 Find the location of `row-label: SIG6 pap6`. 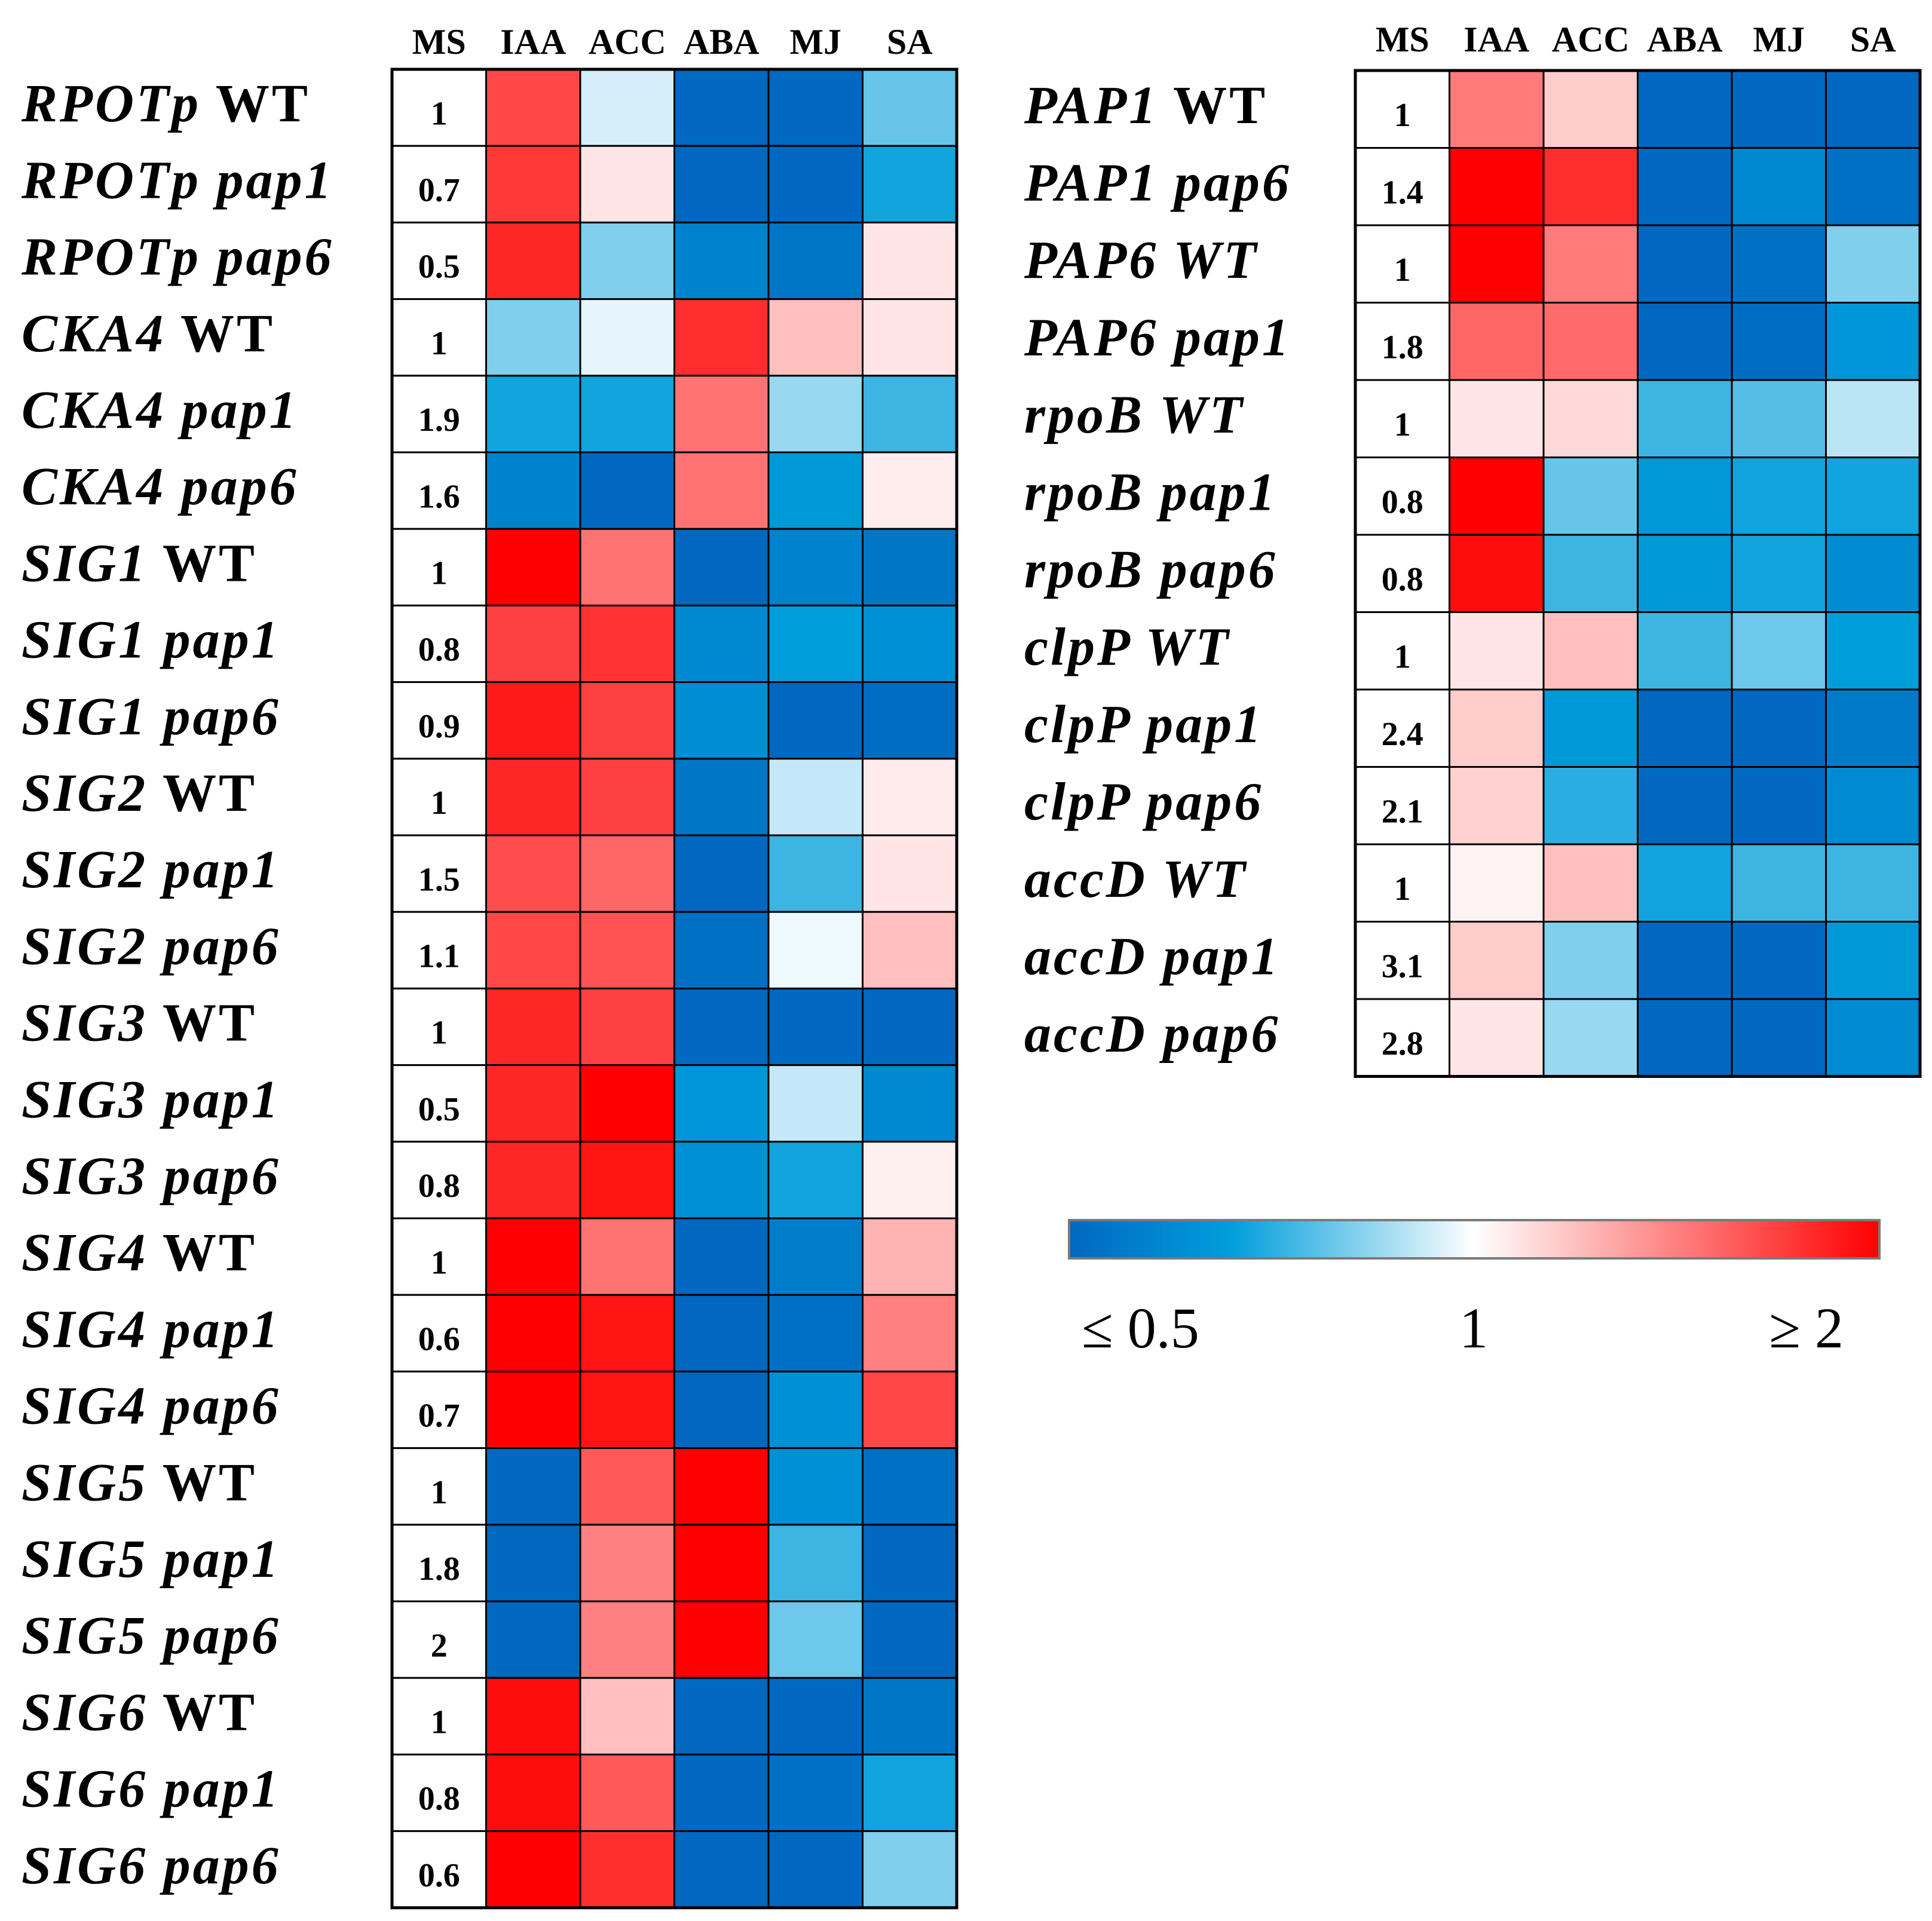

row-label: SIG6 pap6 is located at coordinates (152, 1865).